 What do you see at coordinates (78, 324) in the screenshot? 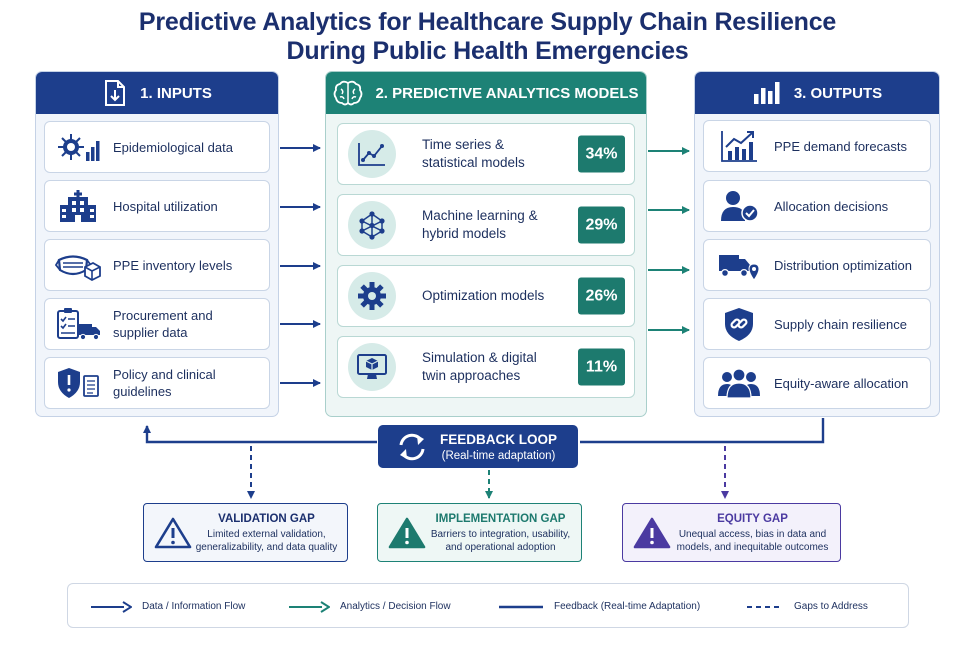
I see `clipboard-truck-icon` at bounding box center [78, 324].